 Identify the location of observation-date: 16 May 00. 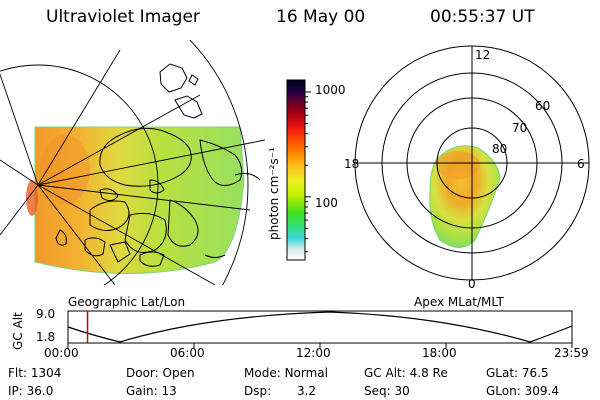
(321, 17).